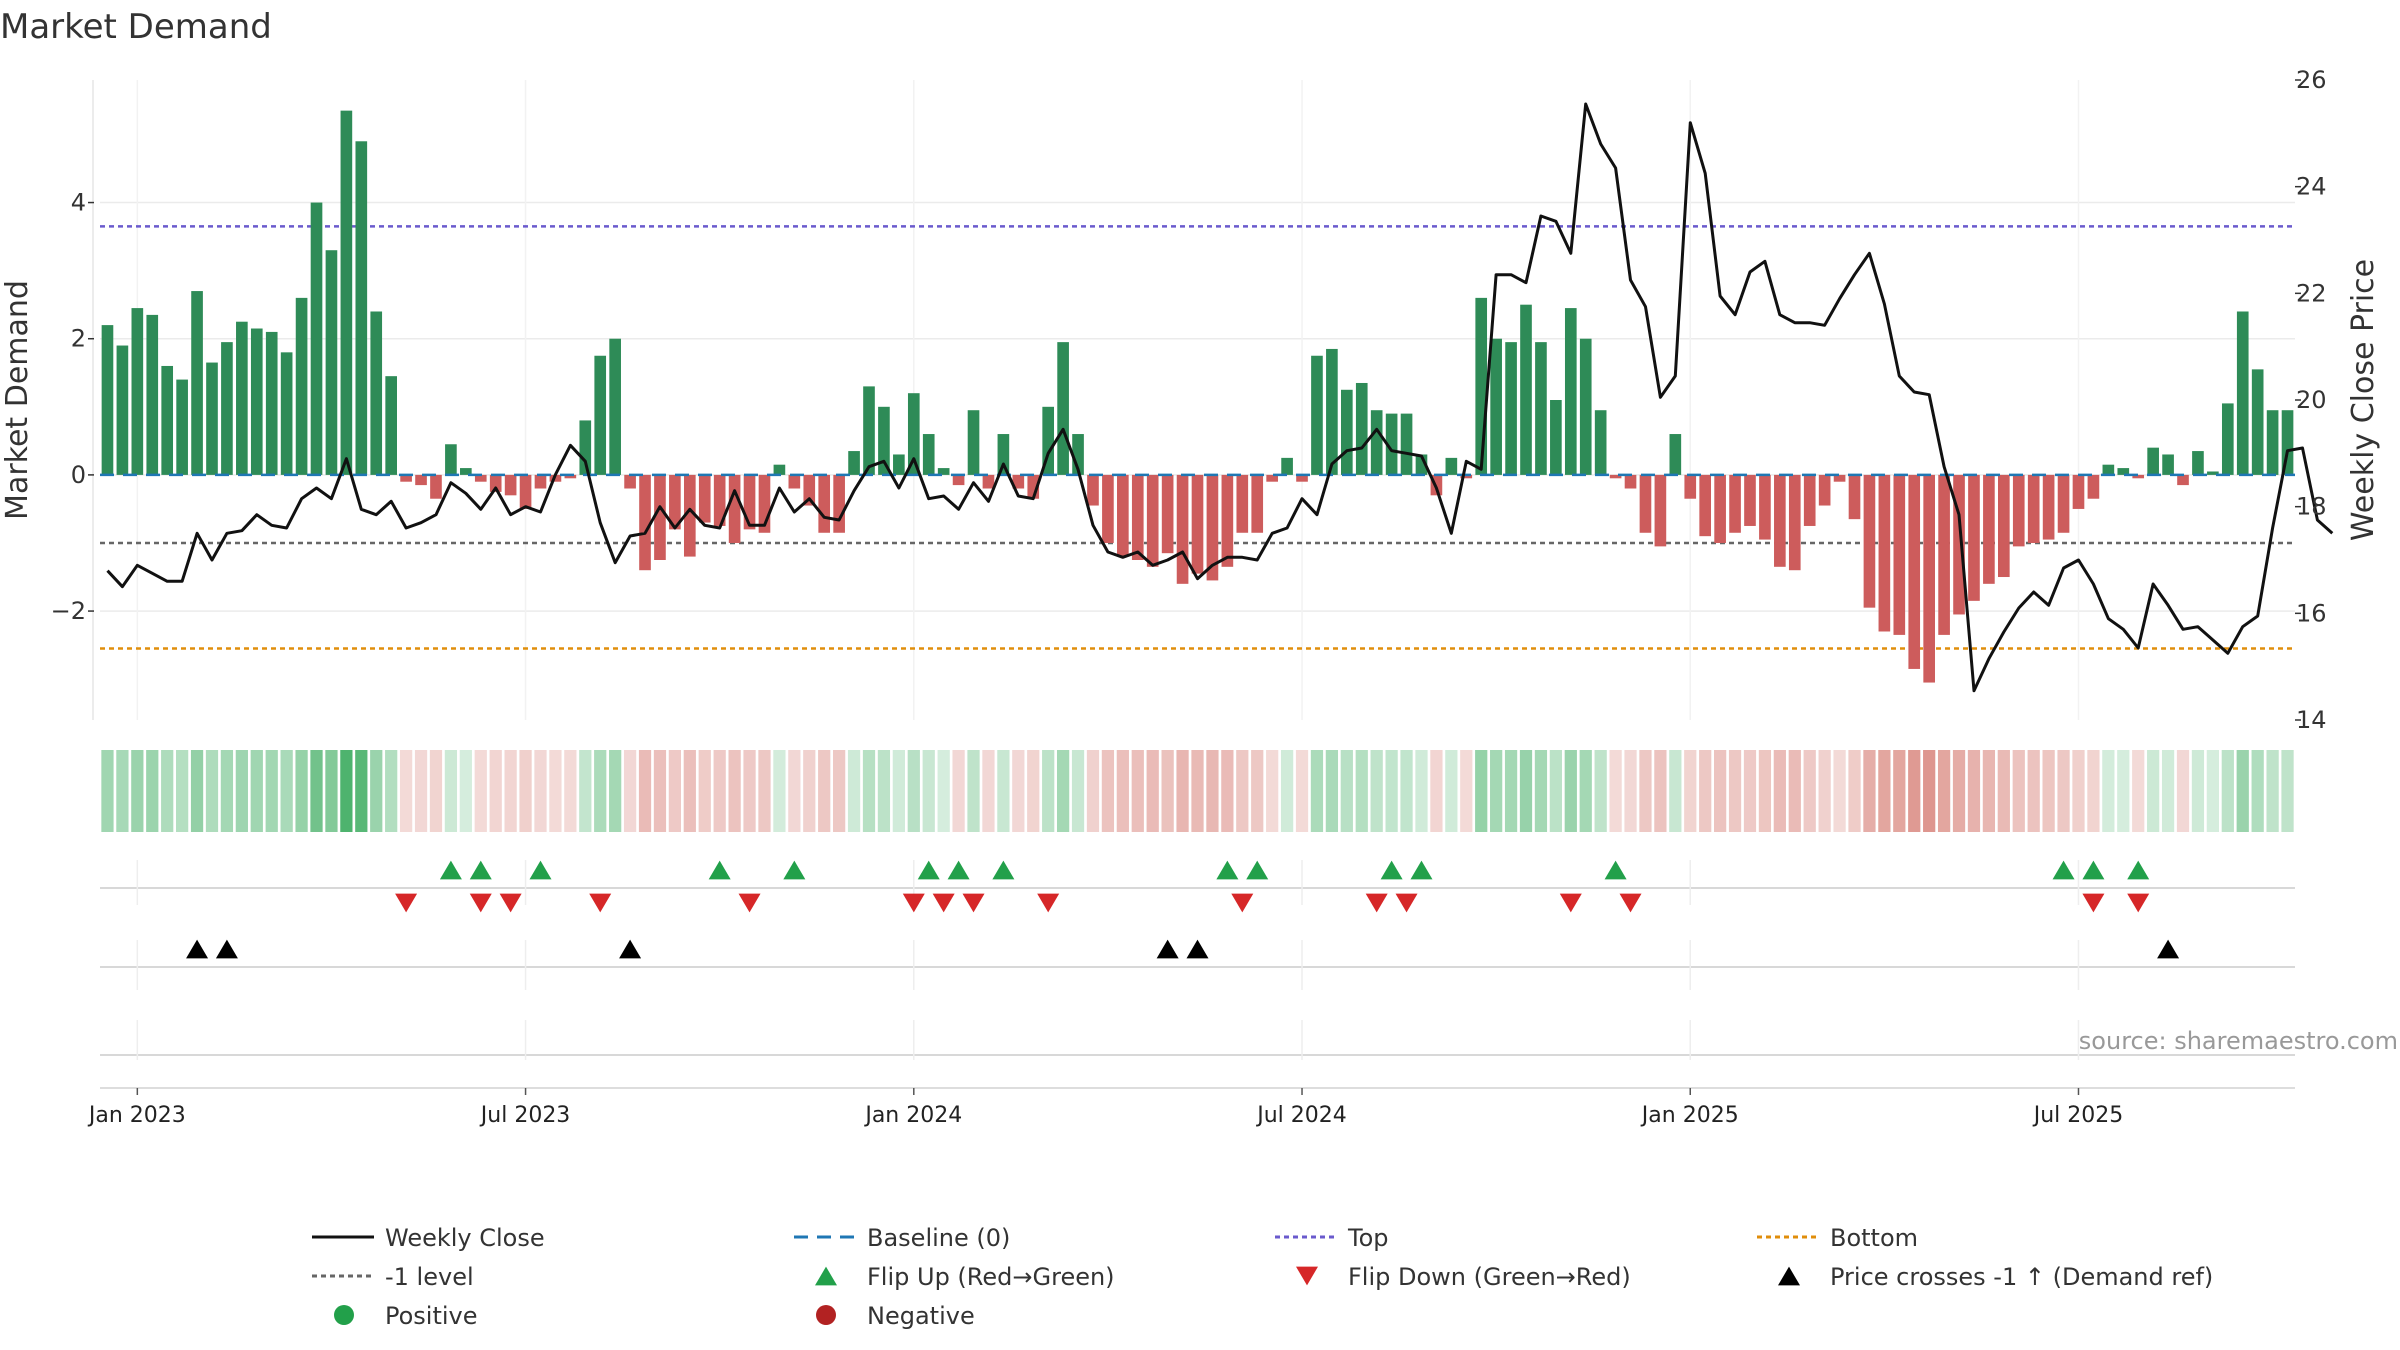  What do you see at coordinates (406, 1316) in the screenshot?
I see `legend-item: Positive` at bounding box center [406, 1316].